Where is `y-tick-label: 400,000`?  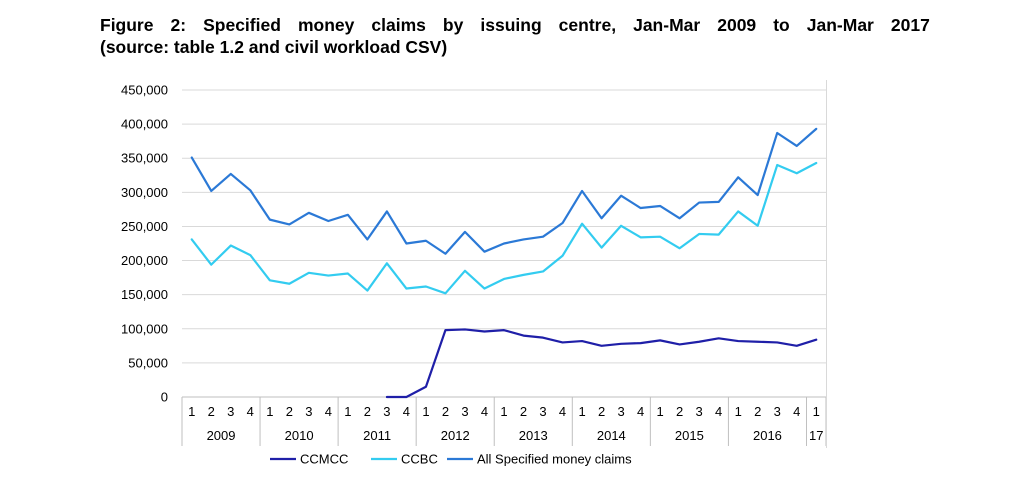 y-tick-label: 400,000 is located at coordinates (144, 124).